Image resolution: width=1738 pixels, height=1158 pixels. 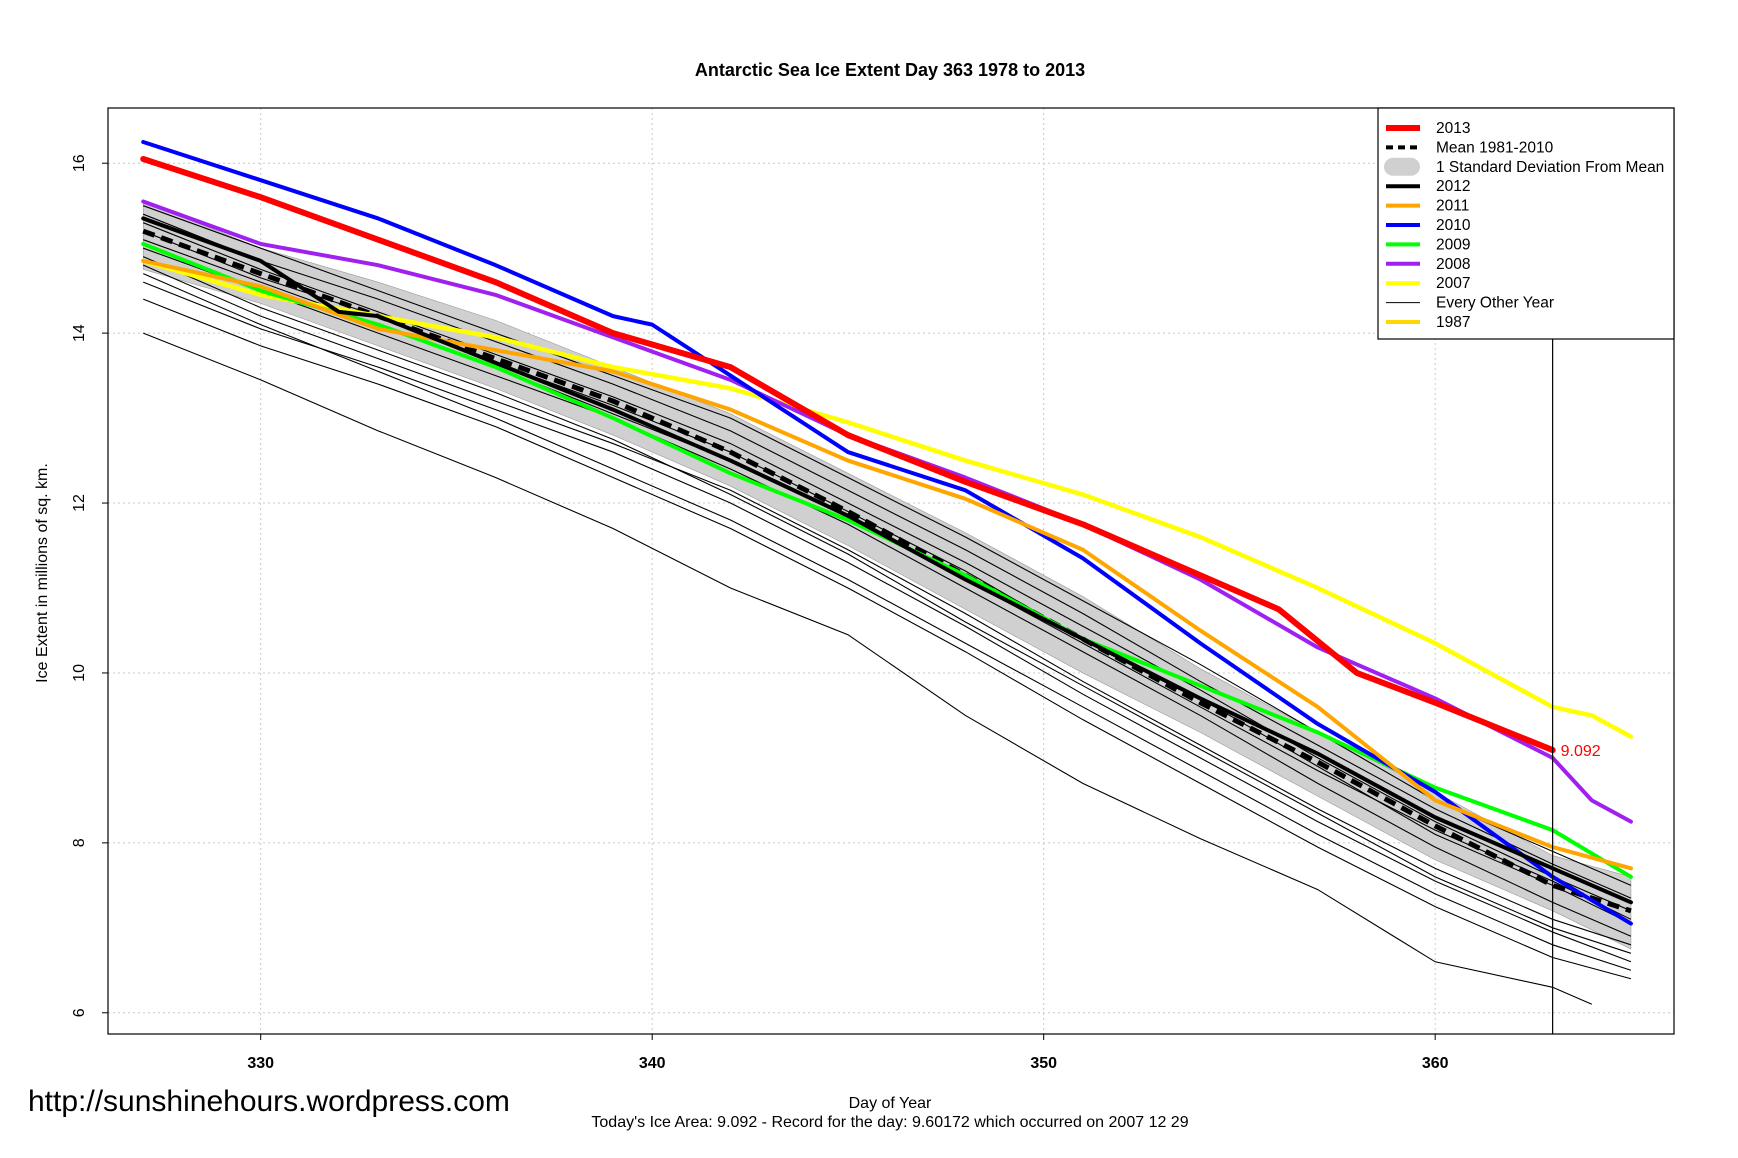 I want to click on legend-box, so click(x=1526, y=223).